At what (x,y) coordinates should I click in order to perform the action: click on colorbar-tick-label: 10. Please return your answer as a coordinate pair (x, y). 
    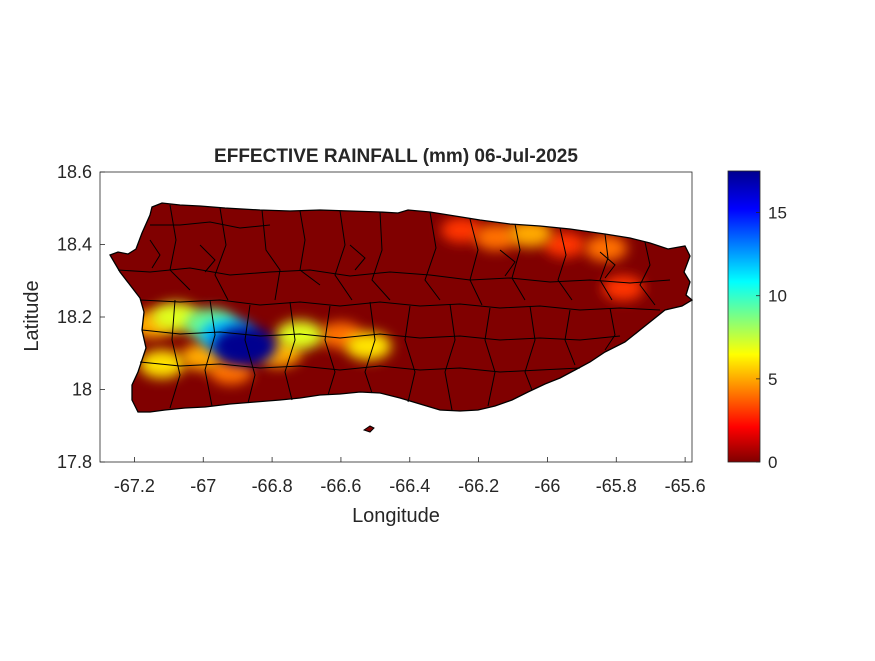
    Looking at the image, I should click on (777, 296).